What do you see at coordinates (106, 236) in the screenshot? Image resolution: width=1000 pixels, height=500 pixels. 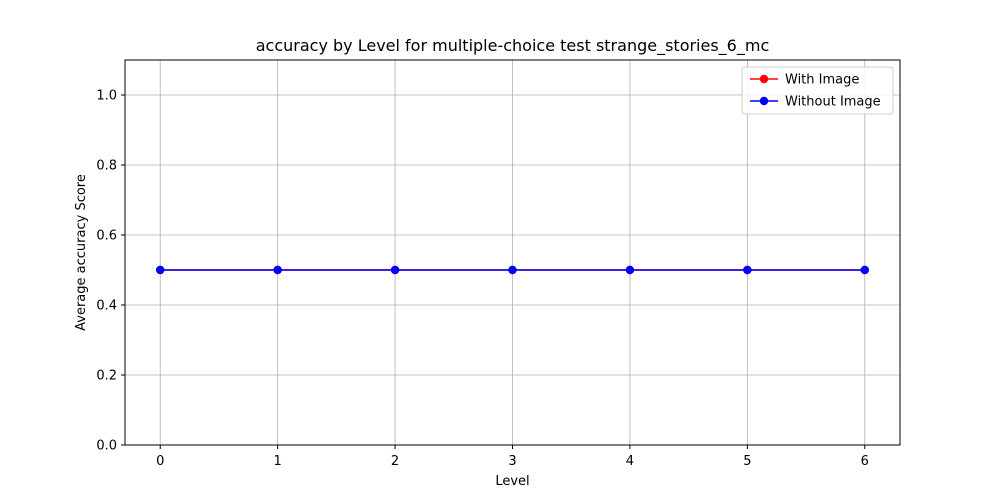 I see `y-tick-label: 0.6` at bounding box center [106, 236].